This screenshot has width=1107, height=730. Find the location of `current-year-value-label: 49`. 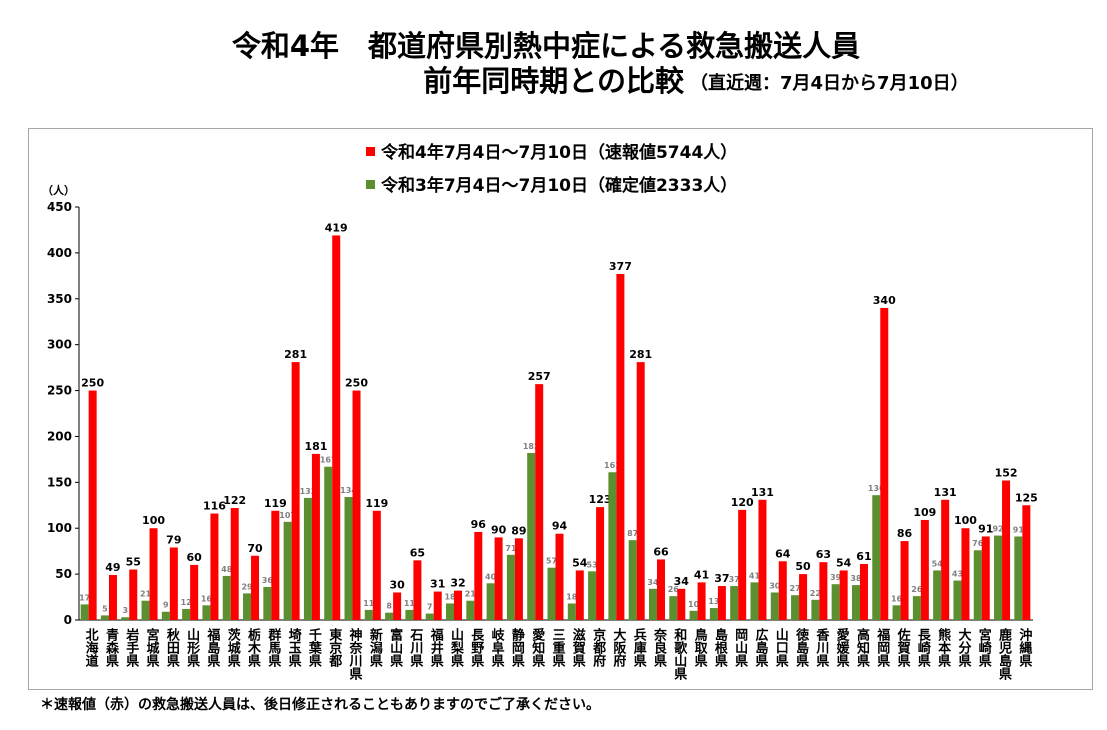

current-year-value-label: 49 is located at coordinates (112, 567).